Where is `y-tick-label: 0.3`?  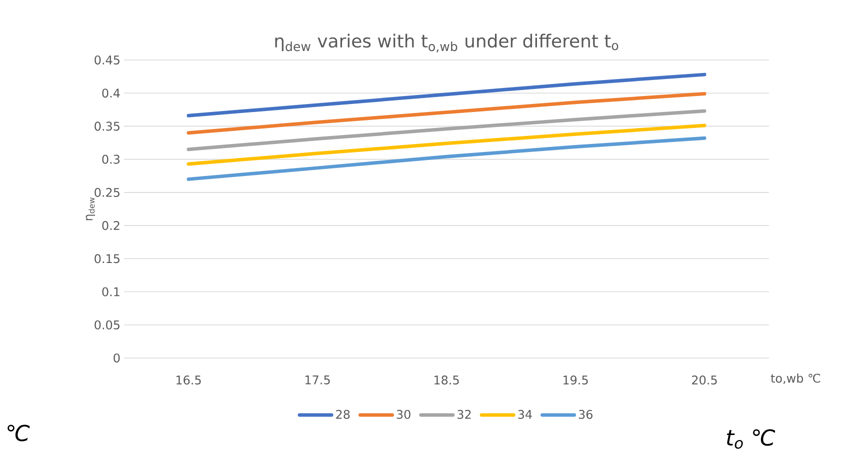 y-tick-label: 0.3 is located at coordinates (111, 159).